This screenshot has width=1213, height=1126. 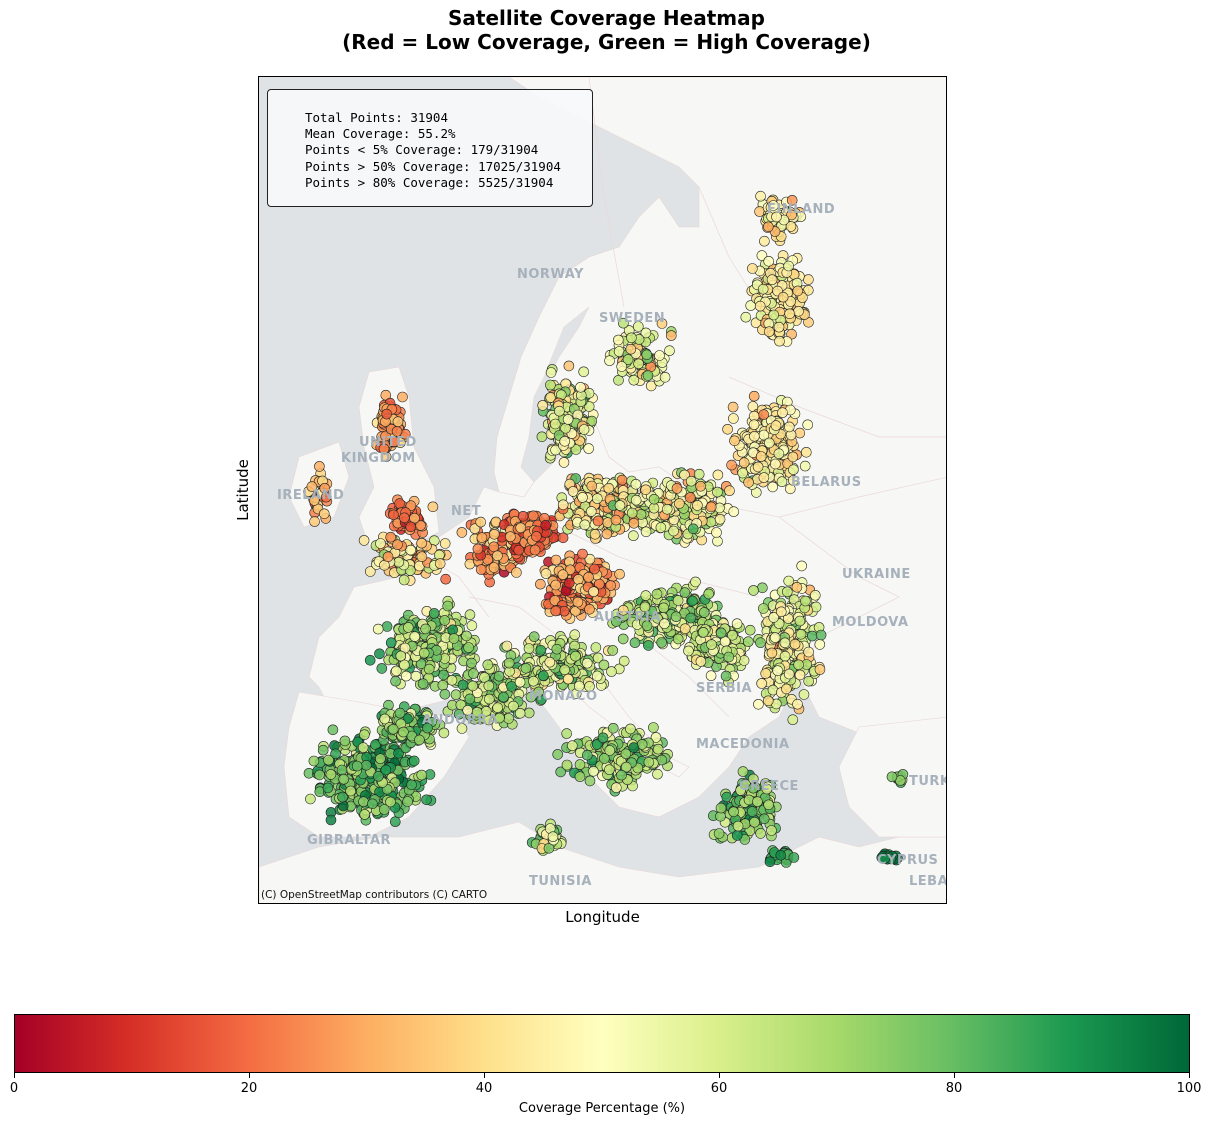 What do you see at coordinates (826, 482) in the screenshot?
I see `label-belarus: BELARUS` at bounding box center [826, 482].